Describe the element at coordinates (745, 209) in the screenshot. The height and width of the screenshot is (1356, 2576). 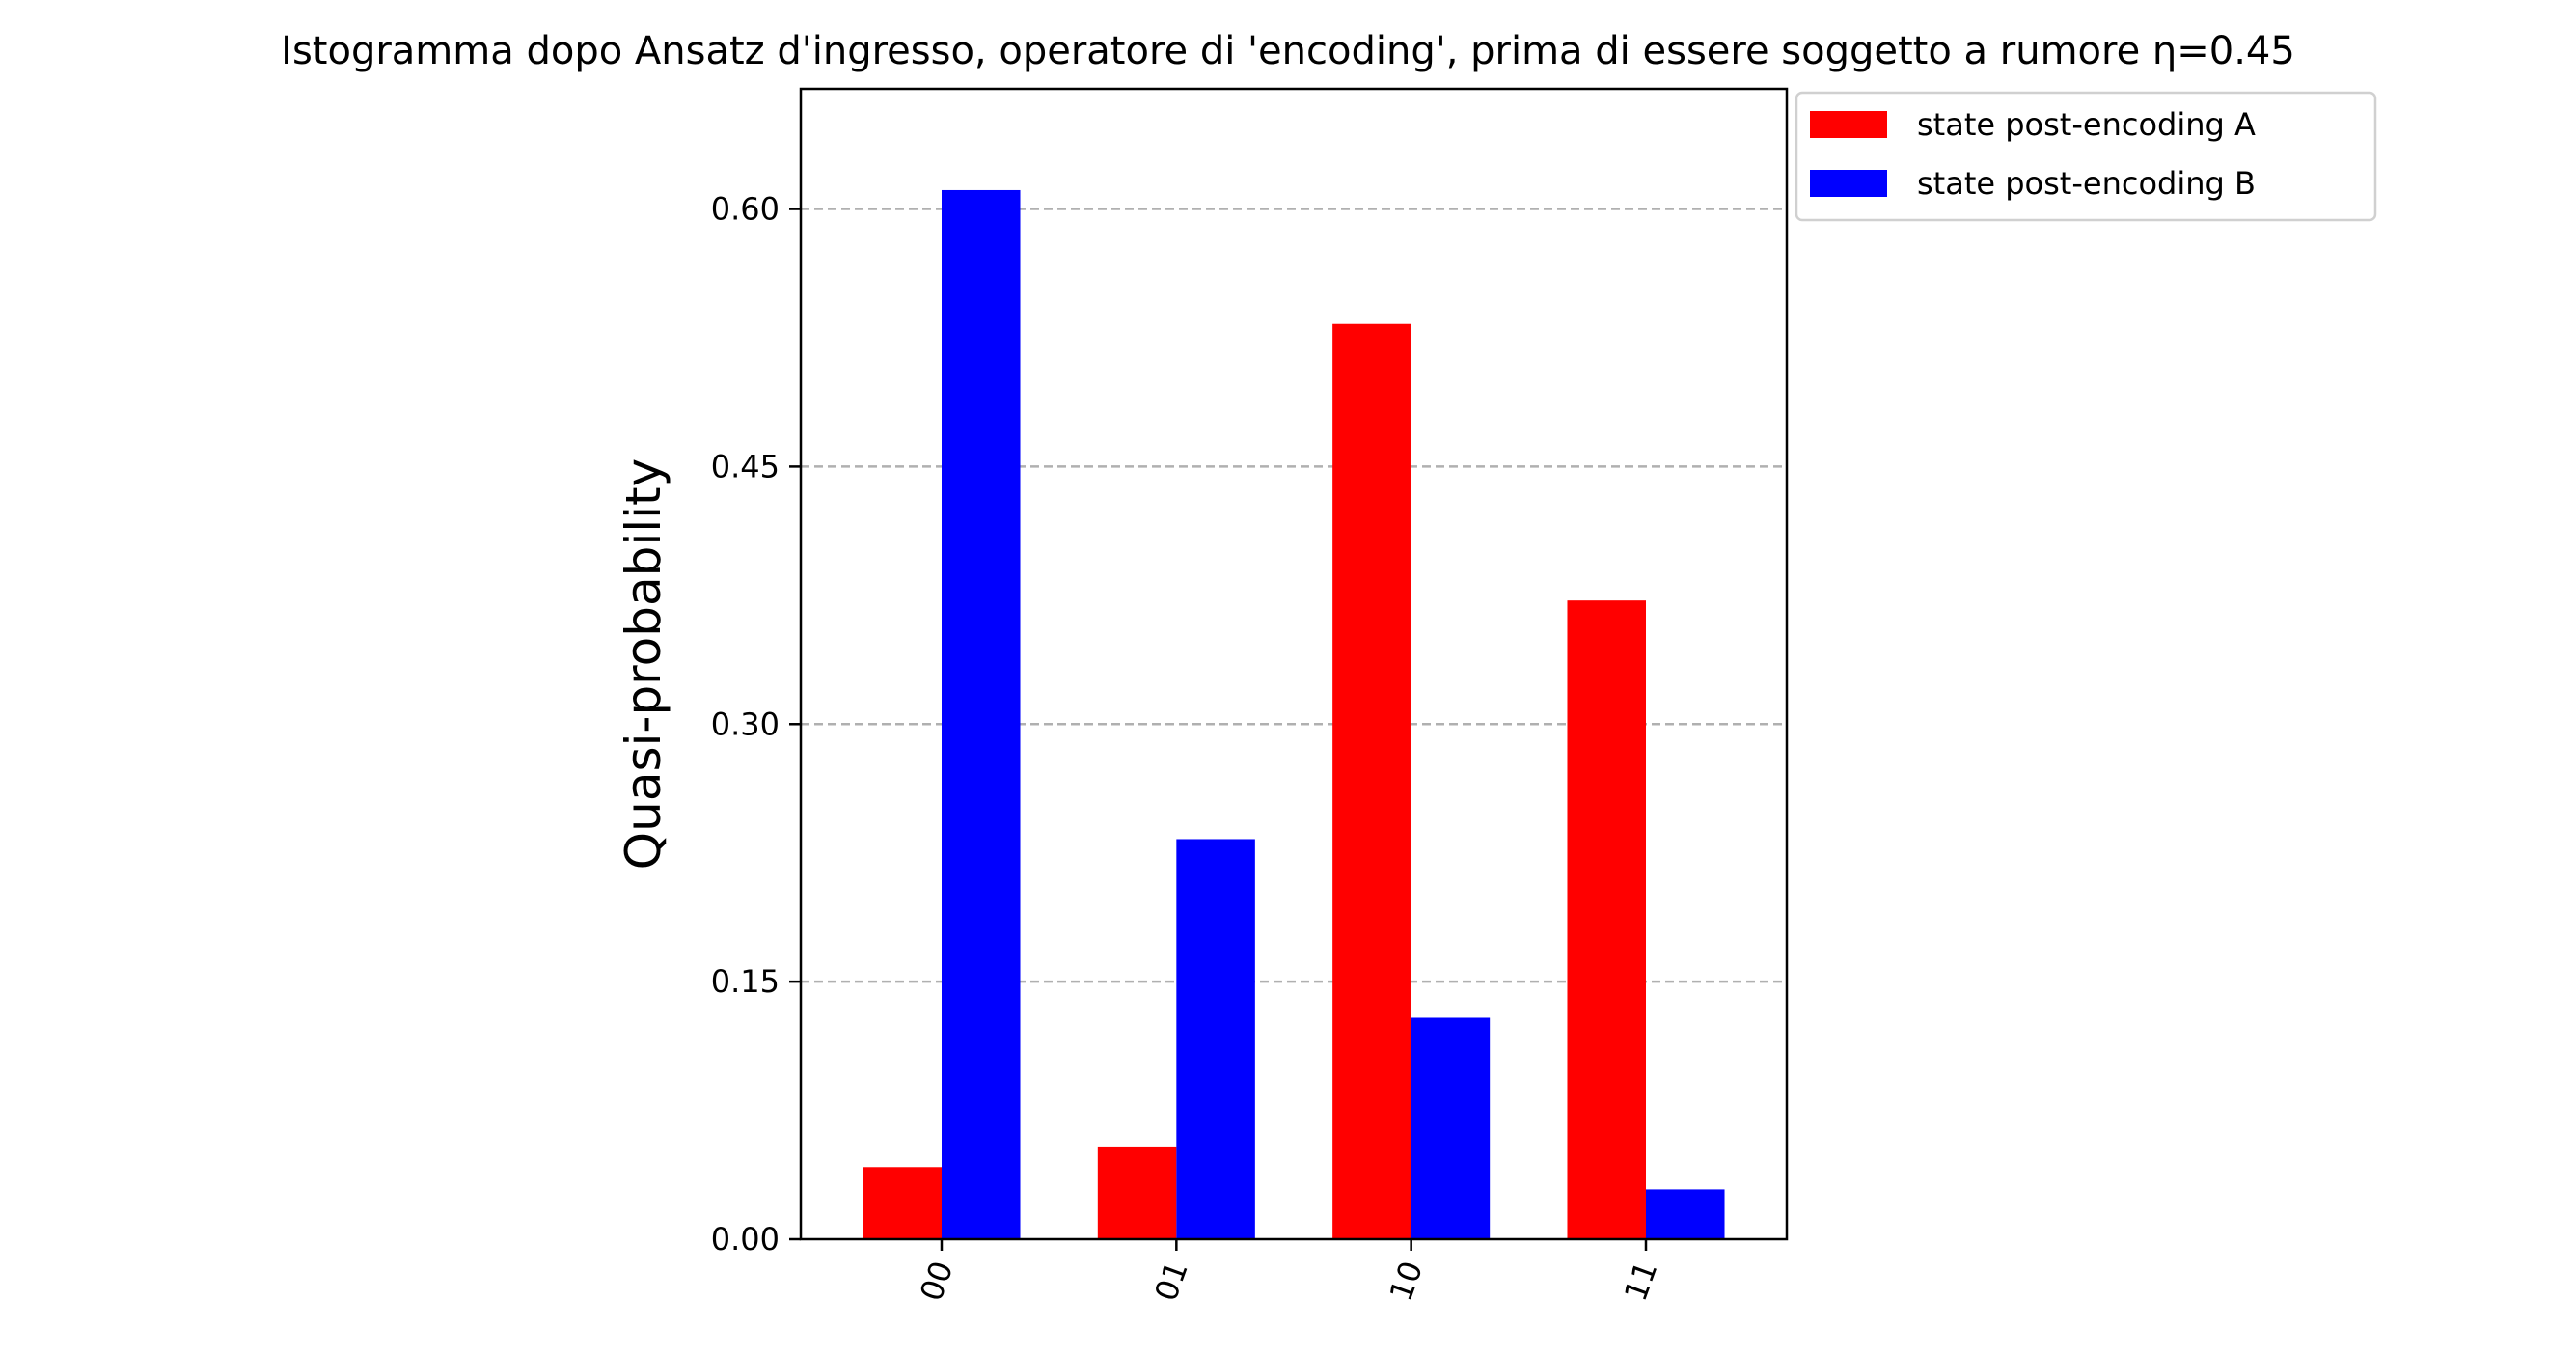
I see `y-tick-label: 0.60` at that location.